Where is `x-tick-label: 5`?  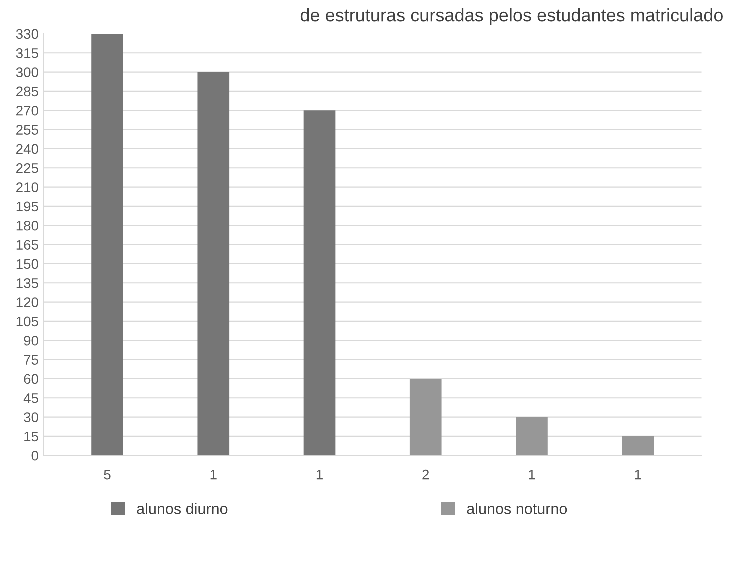
x-tick-label: 5 is located at coordinates (107, 475).